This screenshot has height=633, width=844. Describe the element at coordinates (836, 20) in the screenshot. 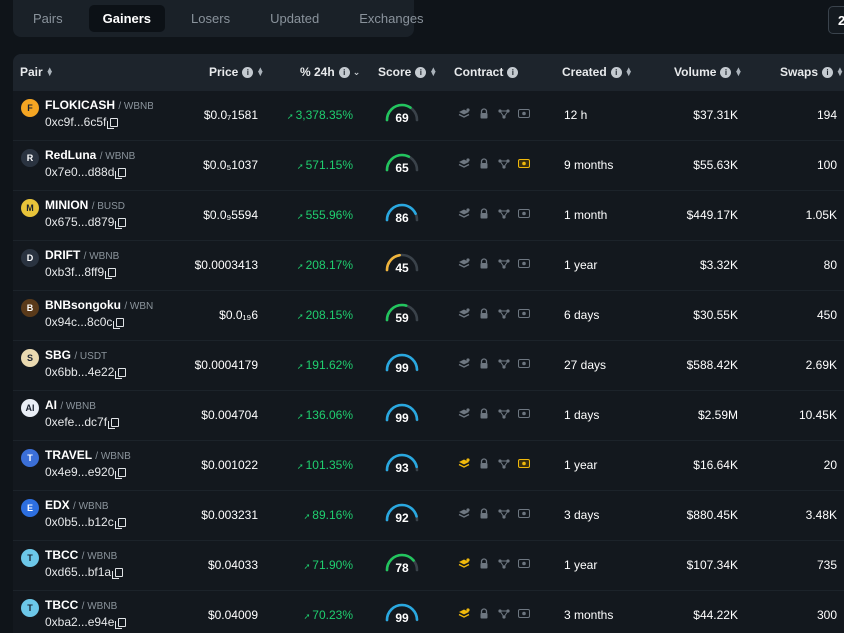

I see `page-indicator: 2` at that location.